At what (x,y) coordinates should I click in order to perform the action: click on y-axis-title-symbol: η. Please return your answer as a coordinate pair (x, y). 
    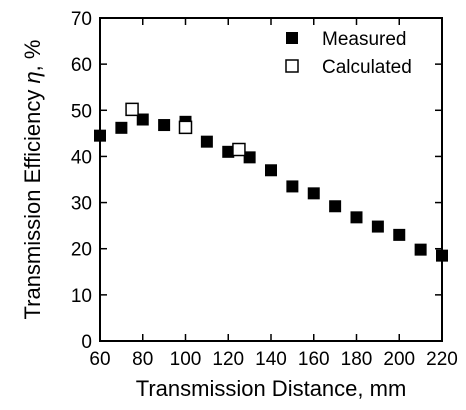
    Looking at the image, I should click on (32, 77).